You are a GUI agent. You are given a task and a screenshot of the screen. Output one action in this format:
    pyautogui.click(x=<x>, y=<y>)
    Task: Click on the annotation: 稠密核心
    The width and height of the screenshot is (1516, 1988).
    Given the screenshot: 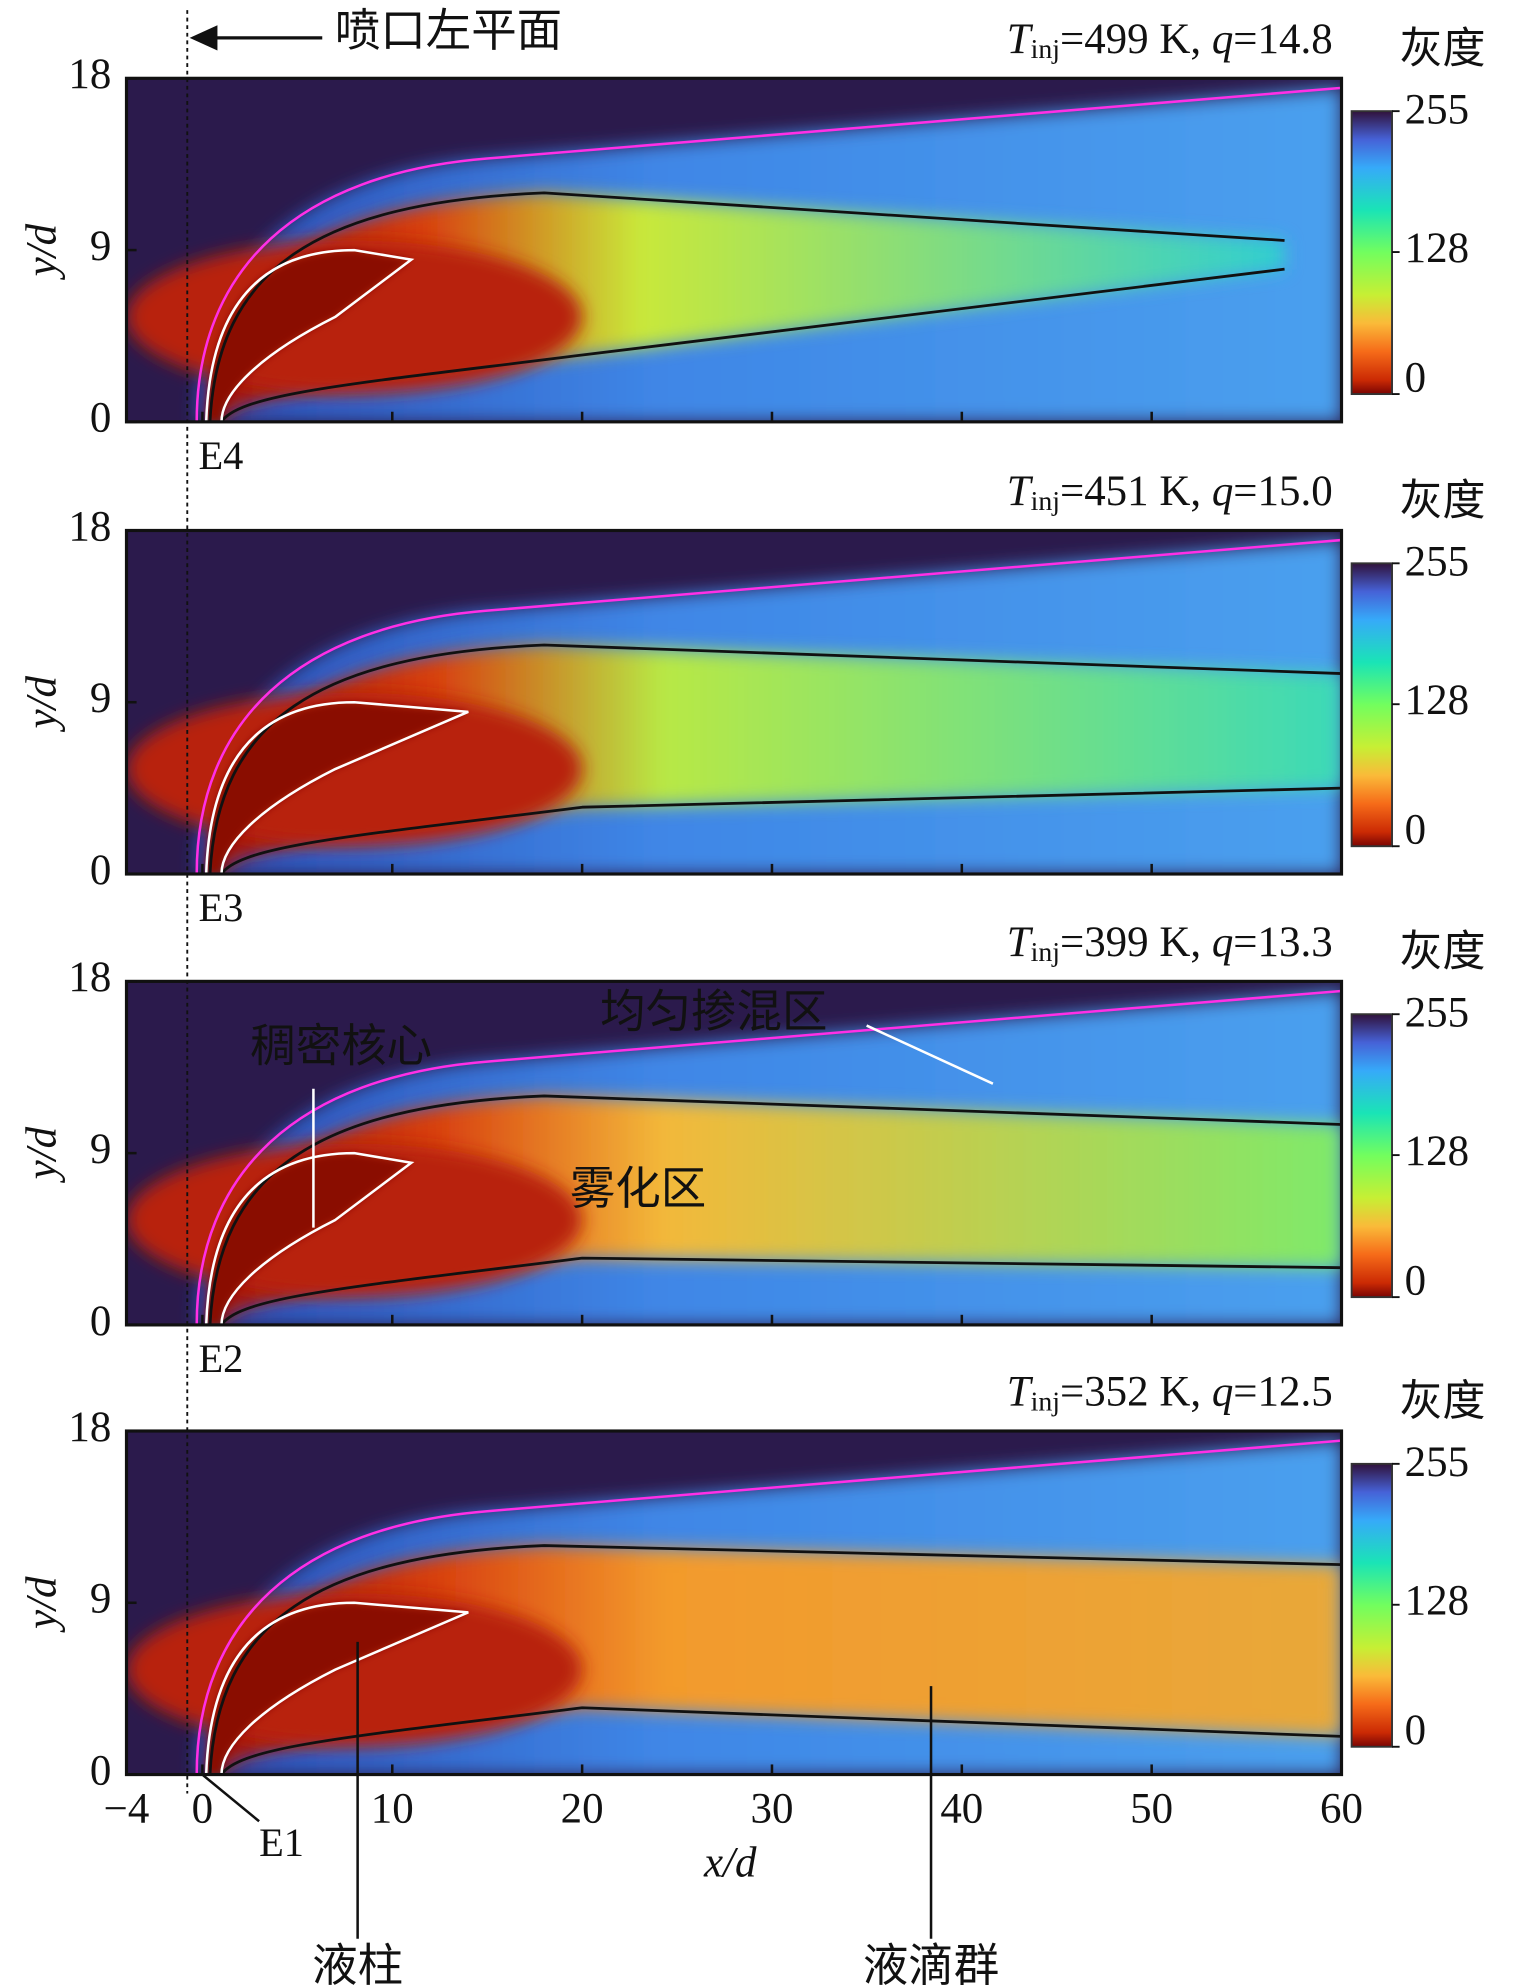 What is the action you would take?
    pyautogui.click(x=341, y=1045)
    